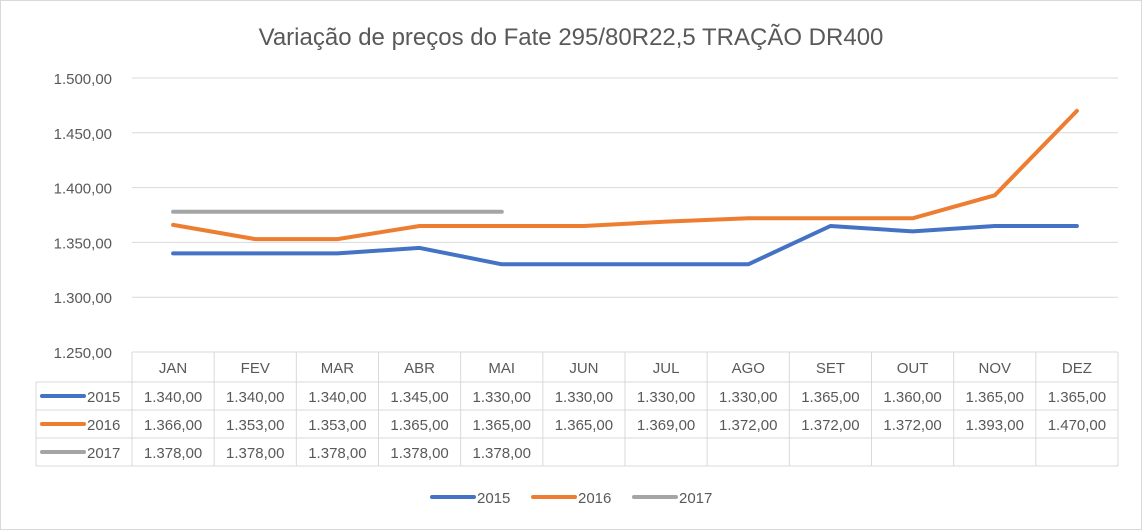  Describe the element at coordinates (666, 368) in the screenshot. I see `x-tick-label: JUL` at that location.